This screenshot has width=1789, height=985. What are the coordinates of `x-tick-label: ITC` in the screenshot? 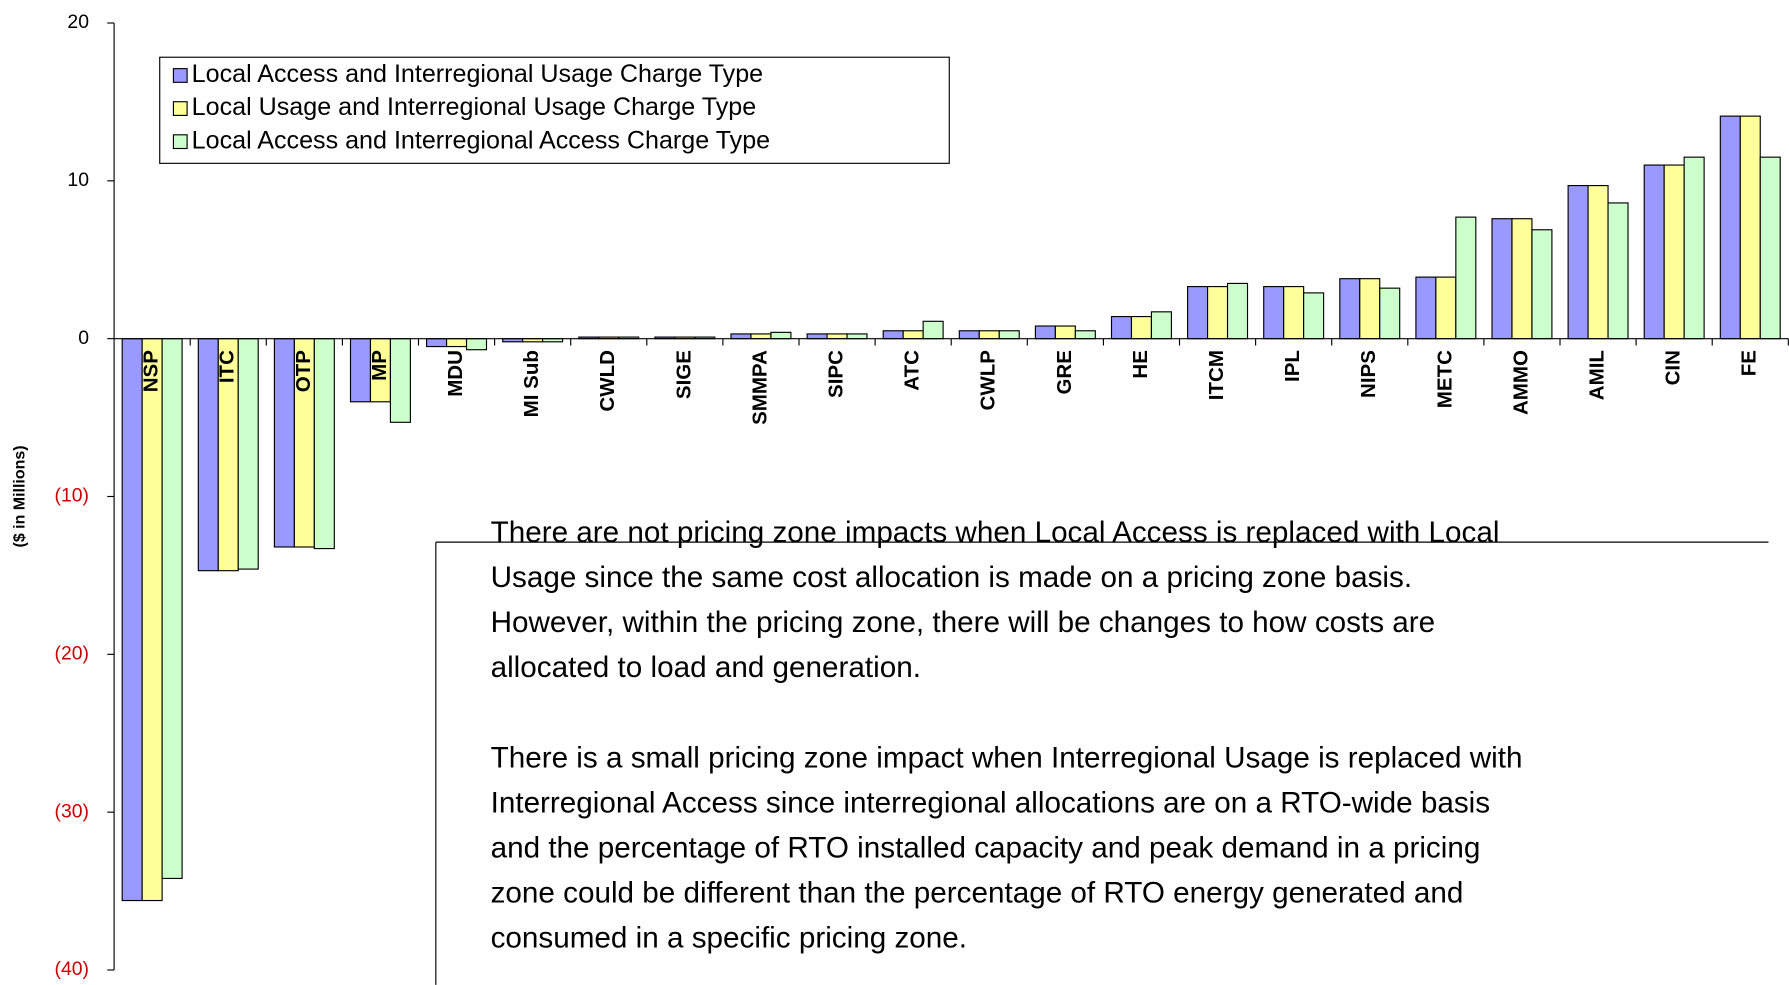 It's located at (227, 366).